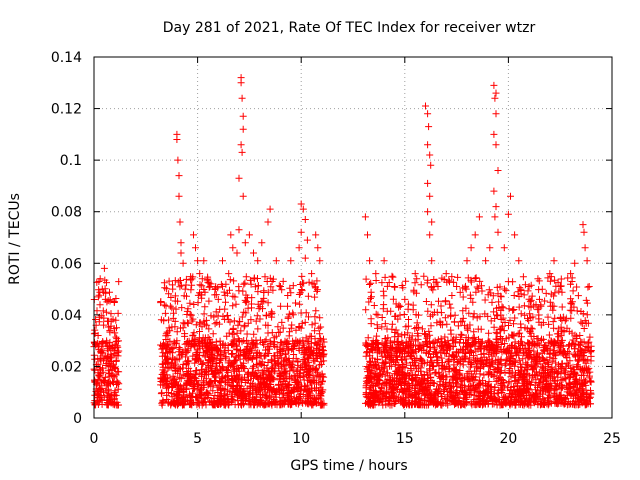 This screenshot has width=640, height=480. I want to click on x-tick-label: 15, so click(405, 439).